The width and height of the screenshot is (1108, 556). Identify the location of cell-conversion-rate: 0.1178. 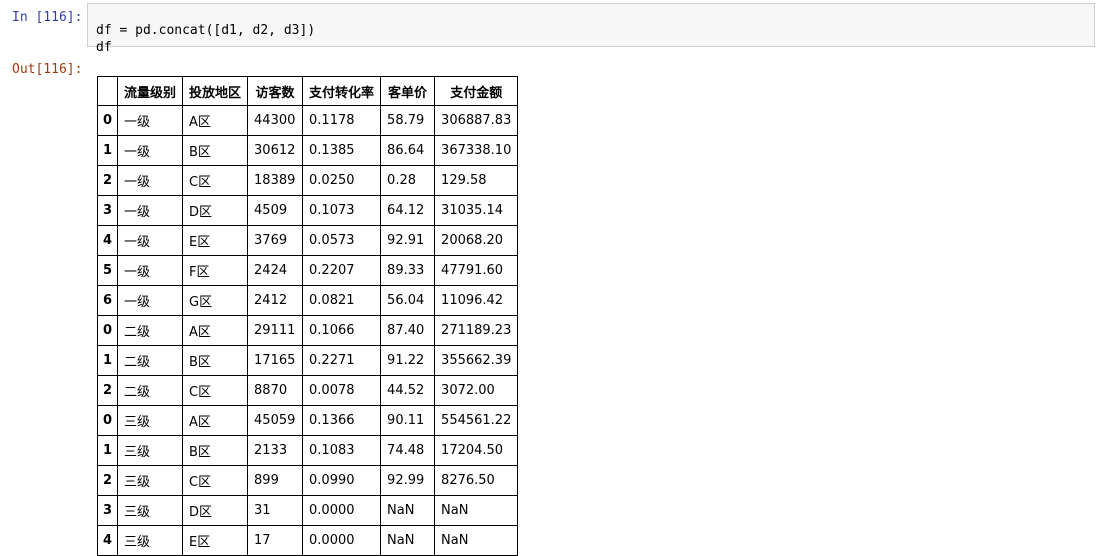
(342, 120).